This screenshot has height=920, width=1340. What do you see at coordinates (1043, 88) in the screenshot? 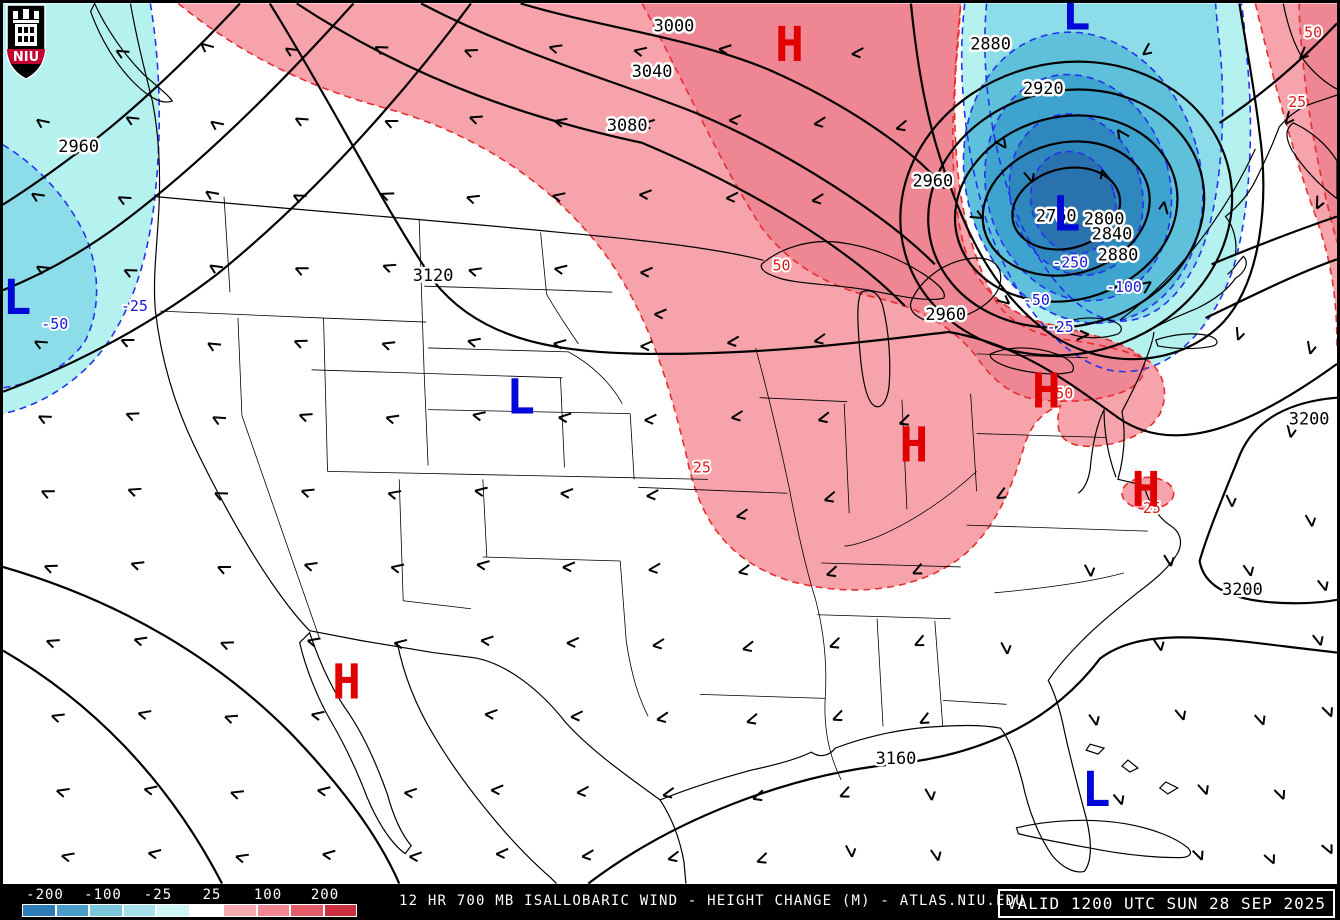
I see `contour-label: 2920` at bounding box center [1043, 88].